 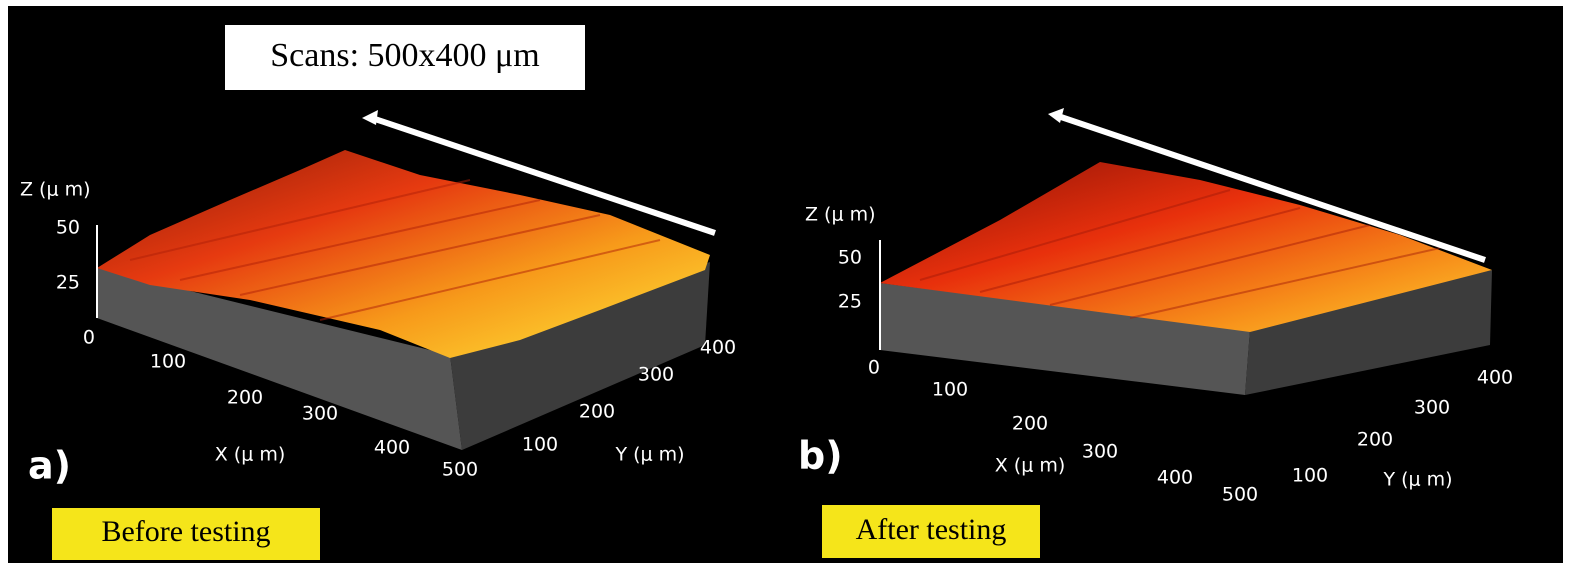 I want to click on banner: Scans: 500x400 μm, so click(x=404, y=55).